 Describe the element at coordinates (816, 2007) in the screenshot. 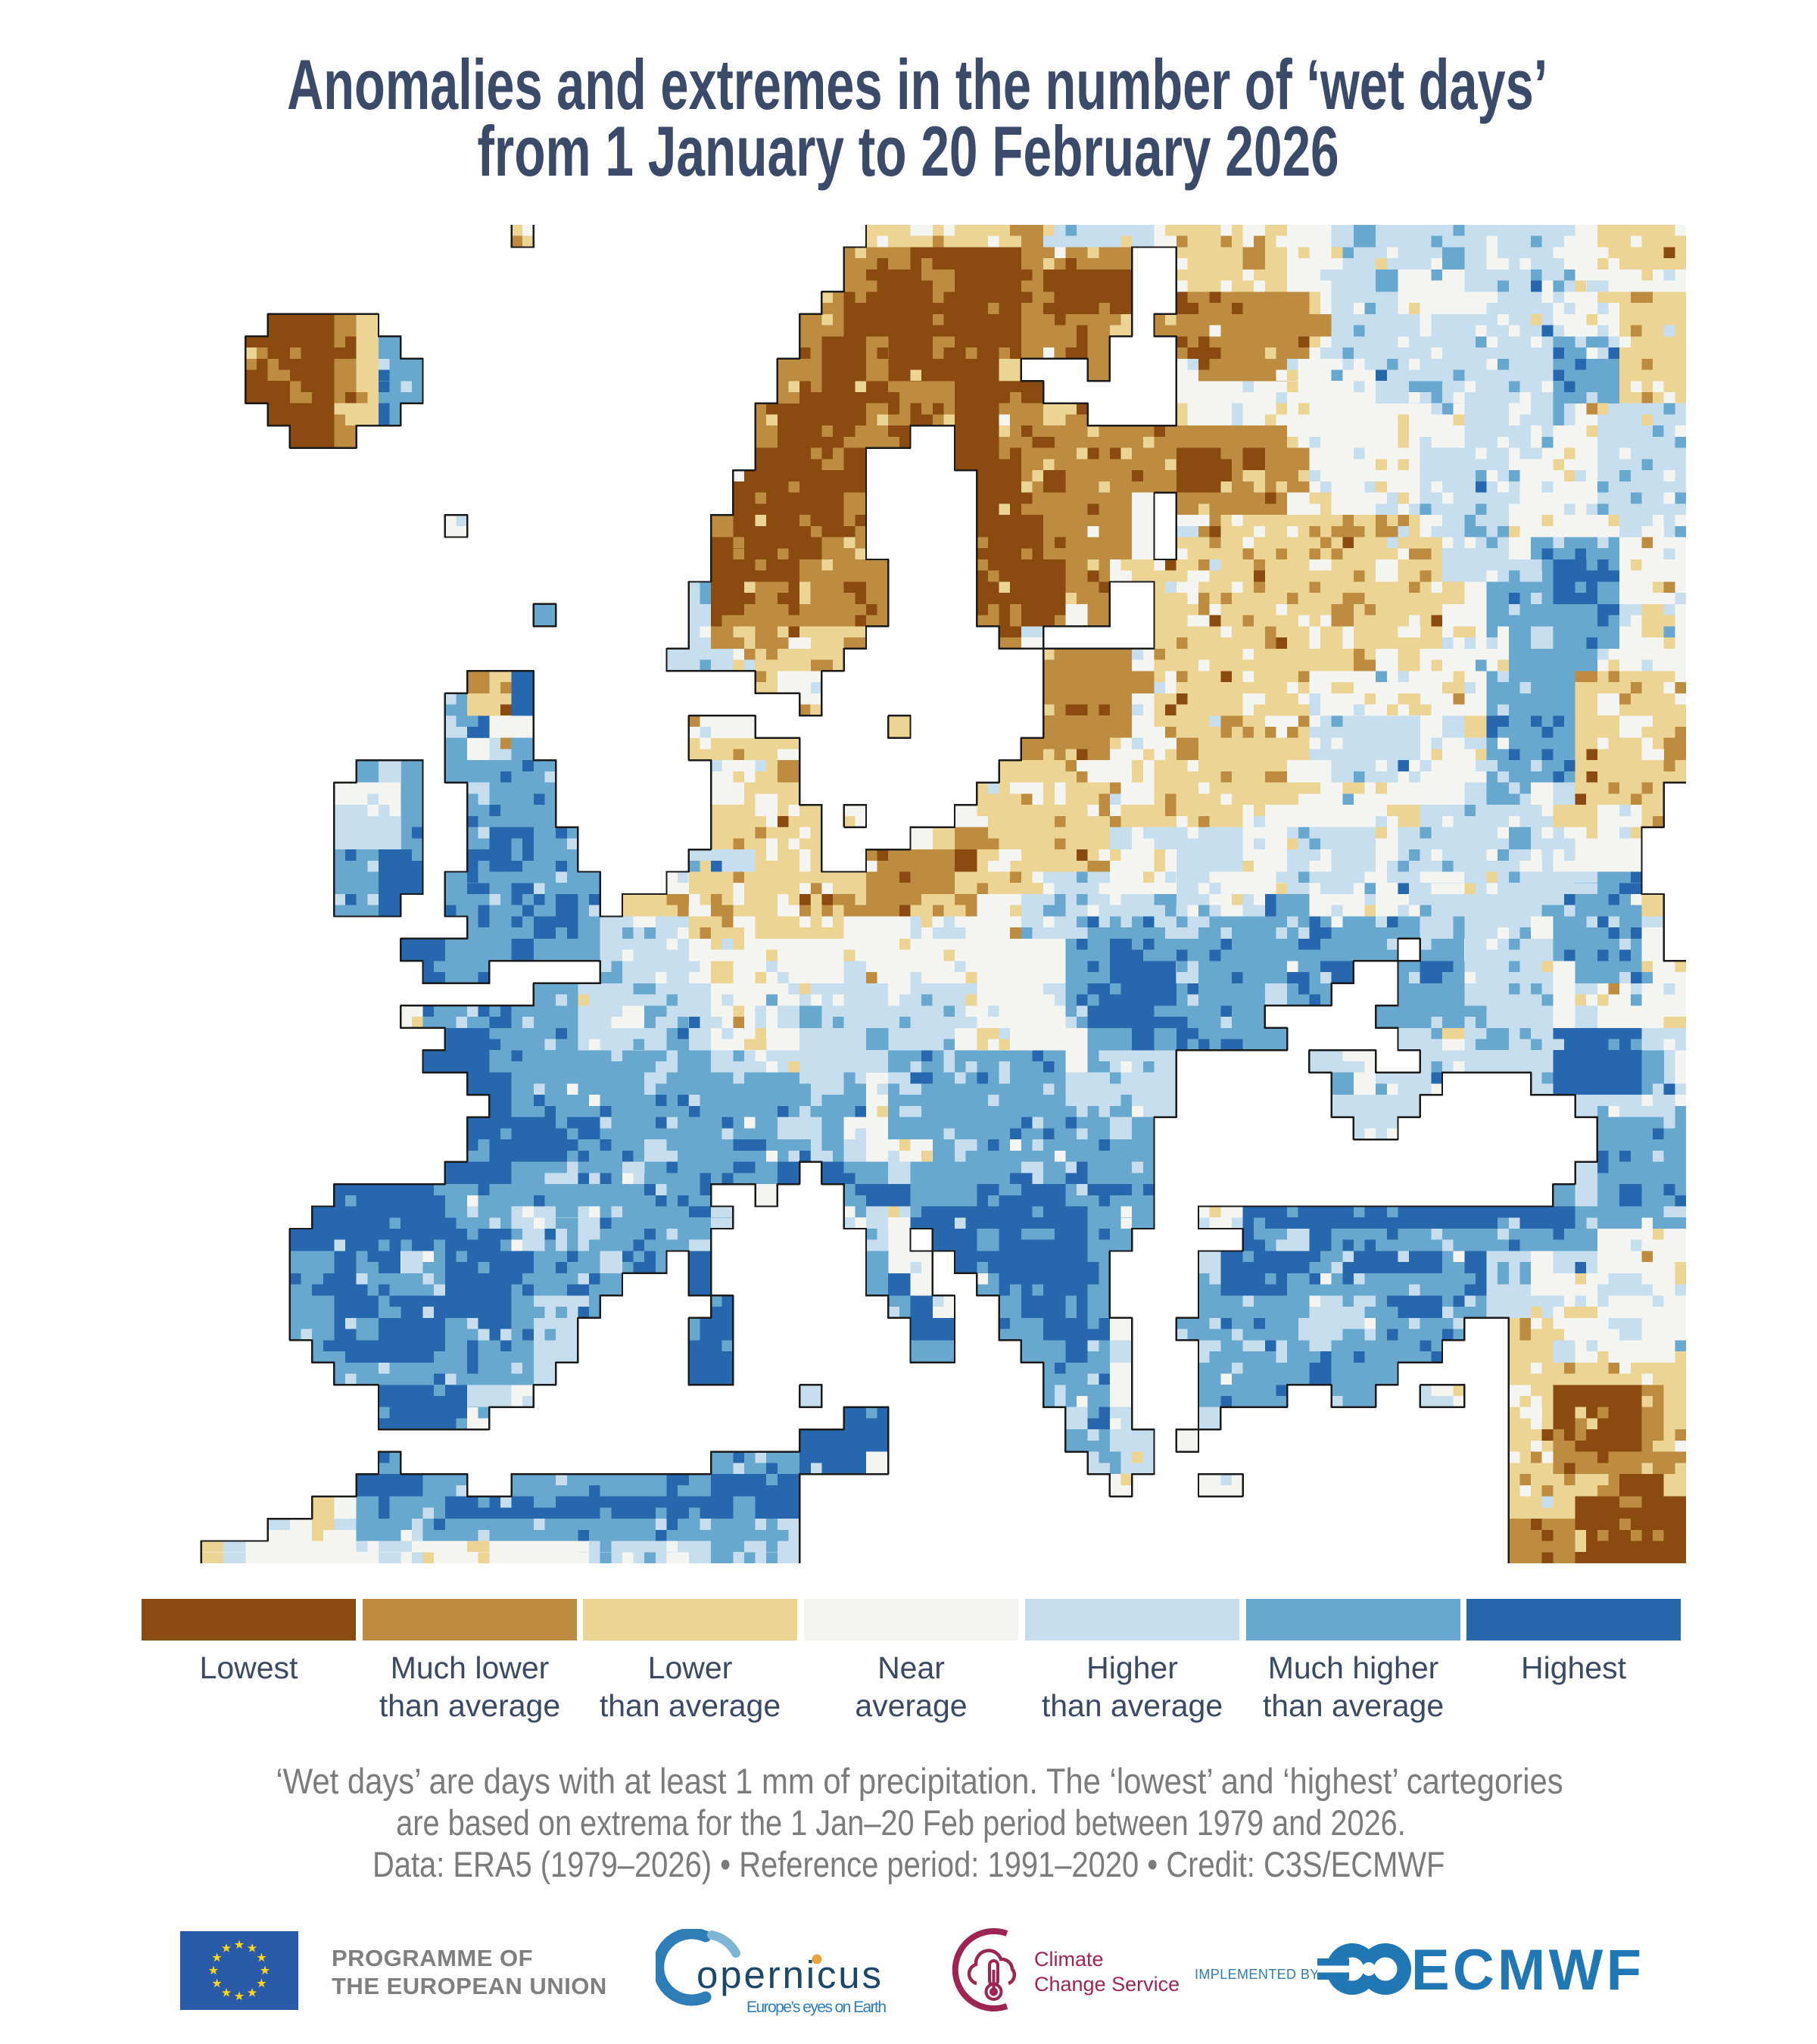

I see `svg-text: Europe’s eyes on Earth` at that location.